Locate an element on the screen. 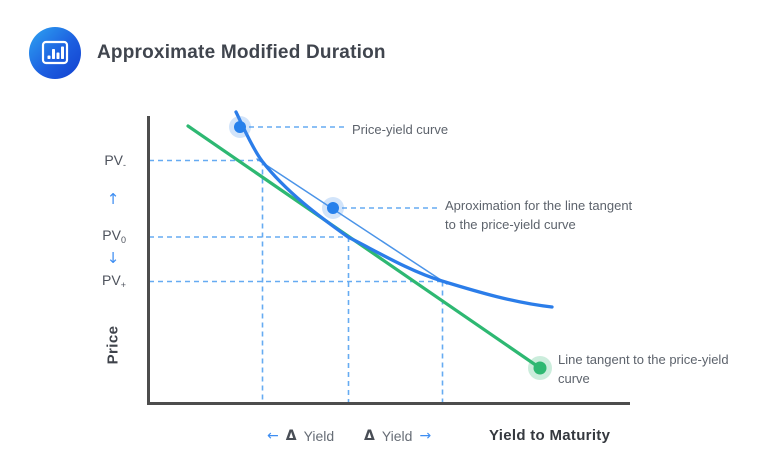 This screenshot has width=768, height=469. pv-zero-base: PV is located at coordinates (111, 235).